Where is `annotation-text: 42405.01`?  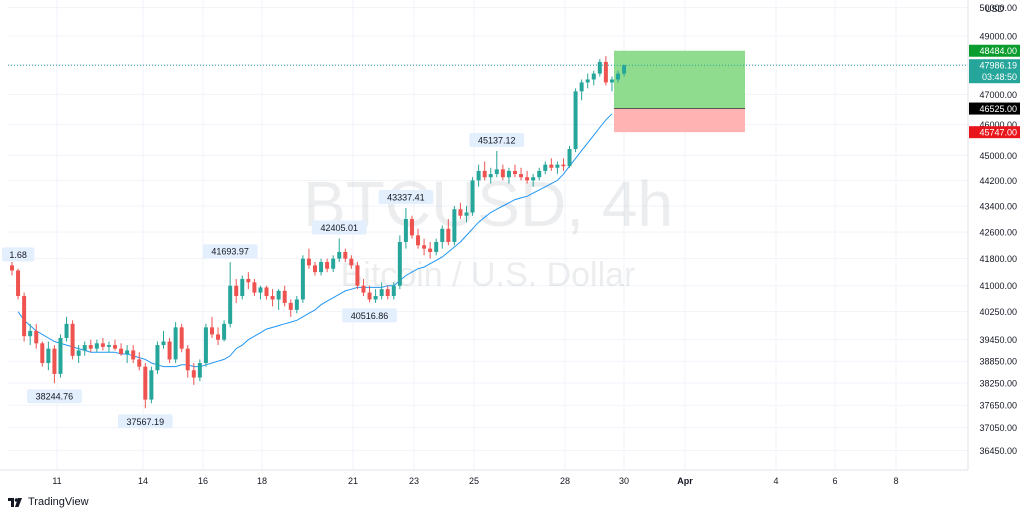
annotation-text: 42405.01 is located at coordinates (339, 228).